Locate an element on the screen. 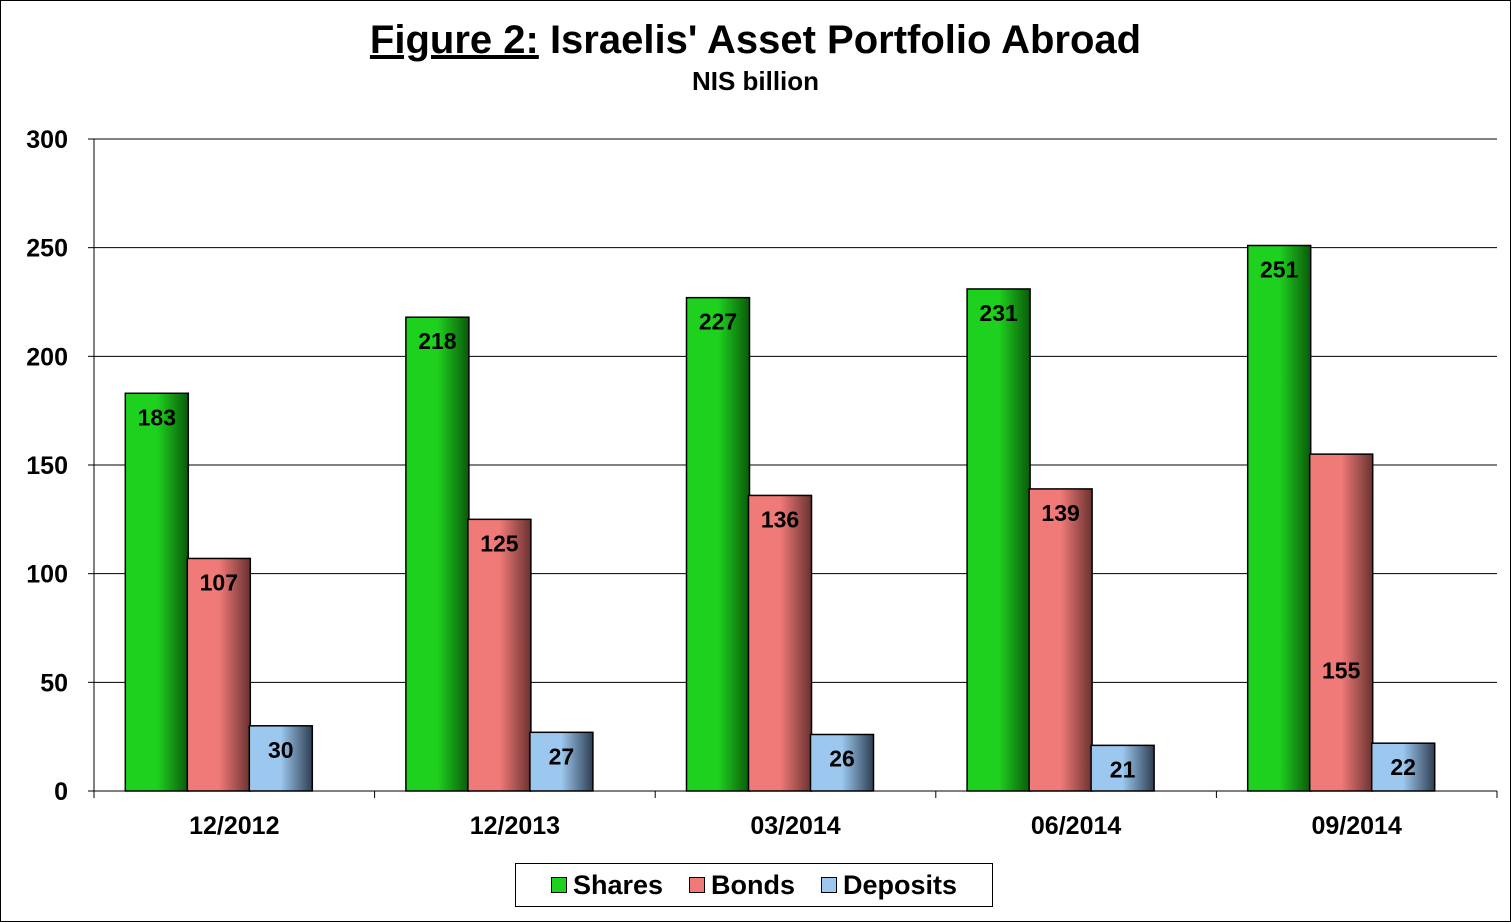  x-tick-label: 03/2014 is located at coordinates (795, 826).